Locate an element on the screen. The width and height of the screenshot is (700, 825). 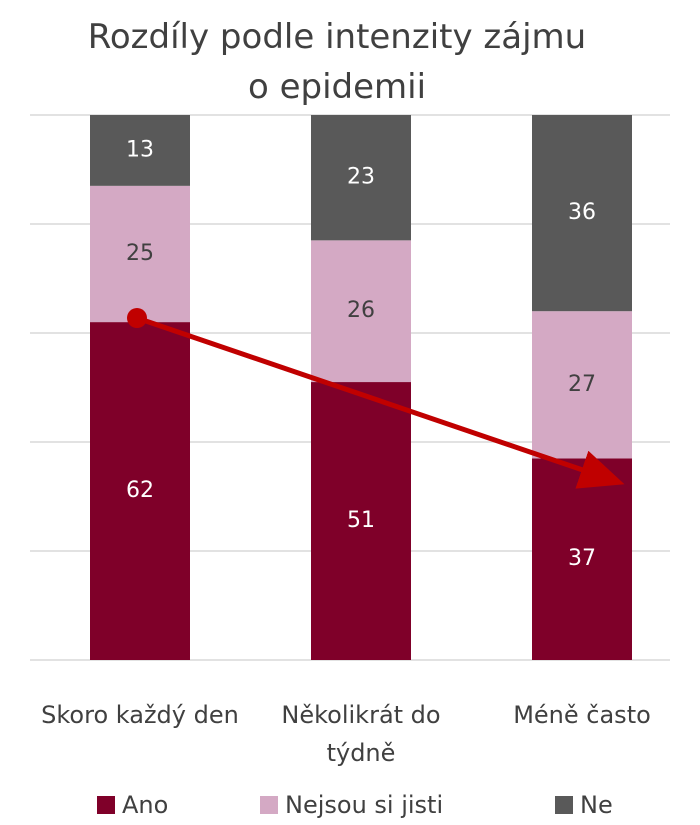
legend-label: Ne is located at coordinates (596, 805).